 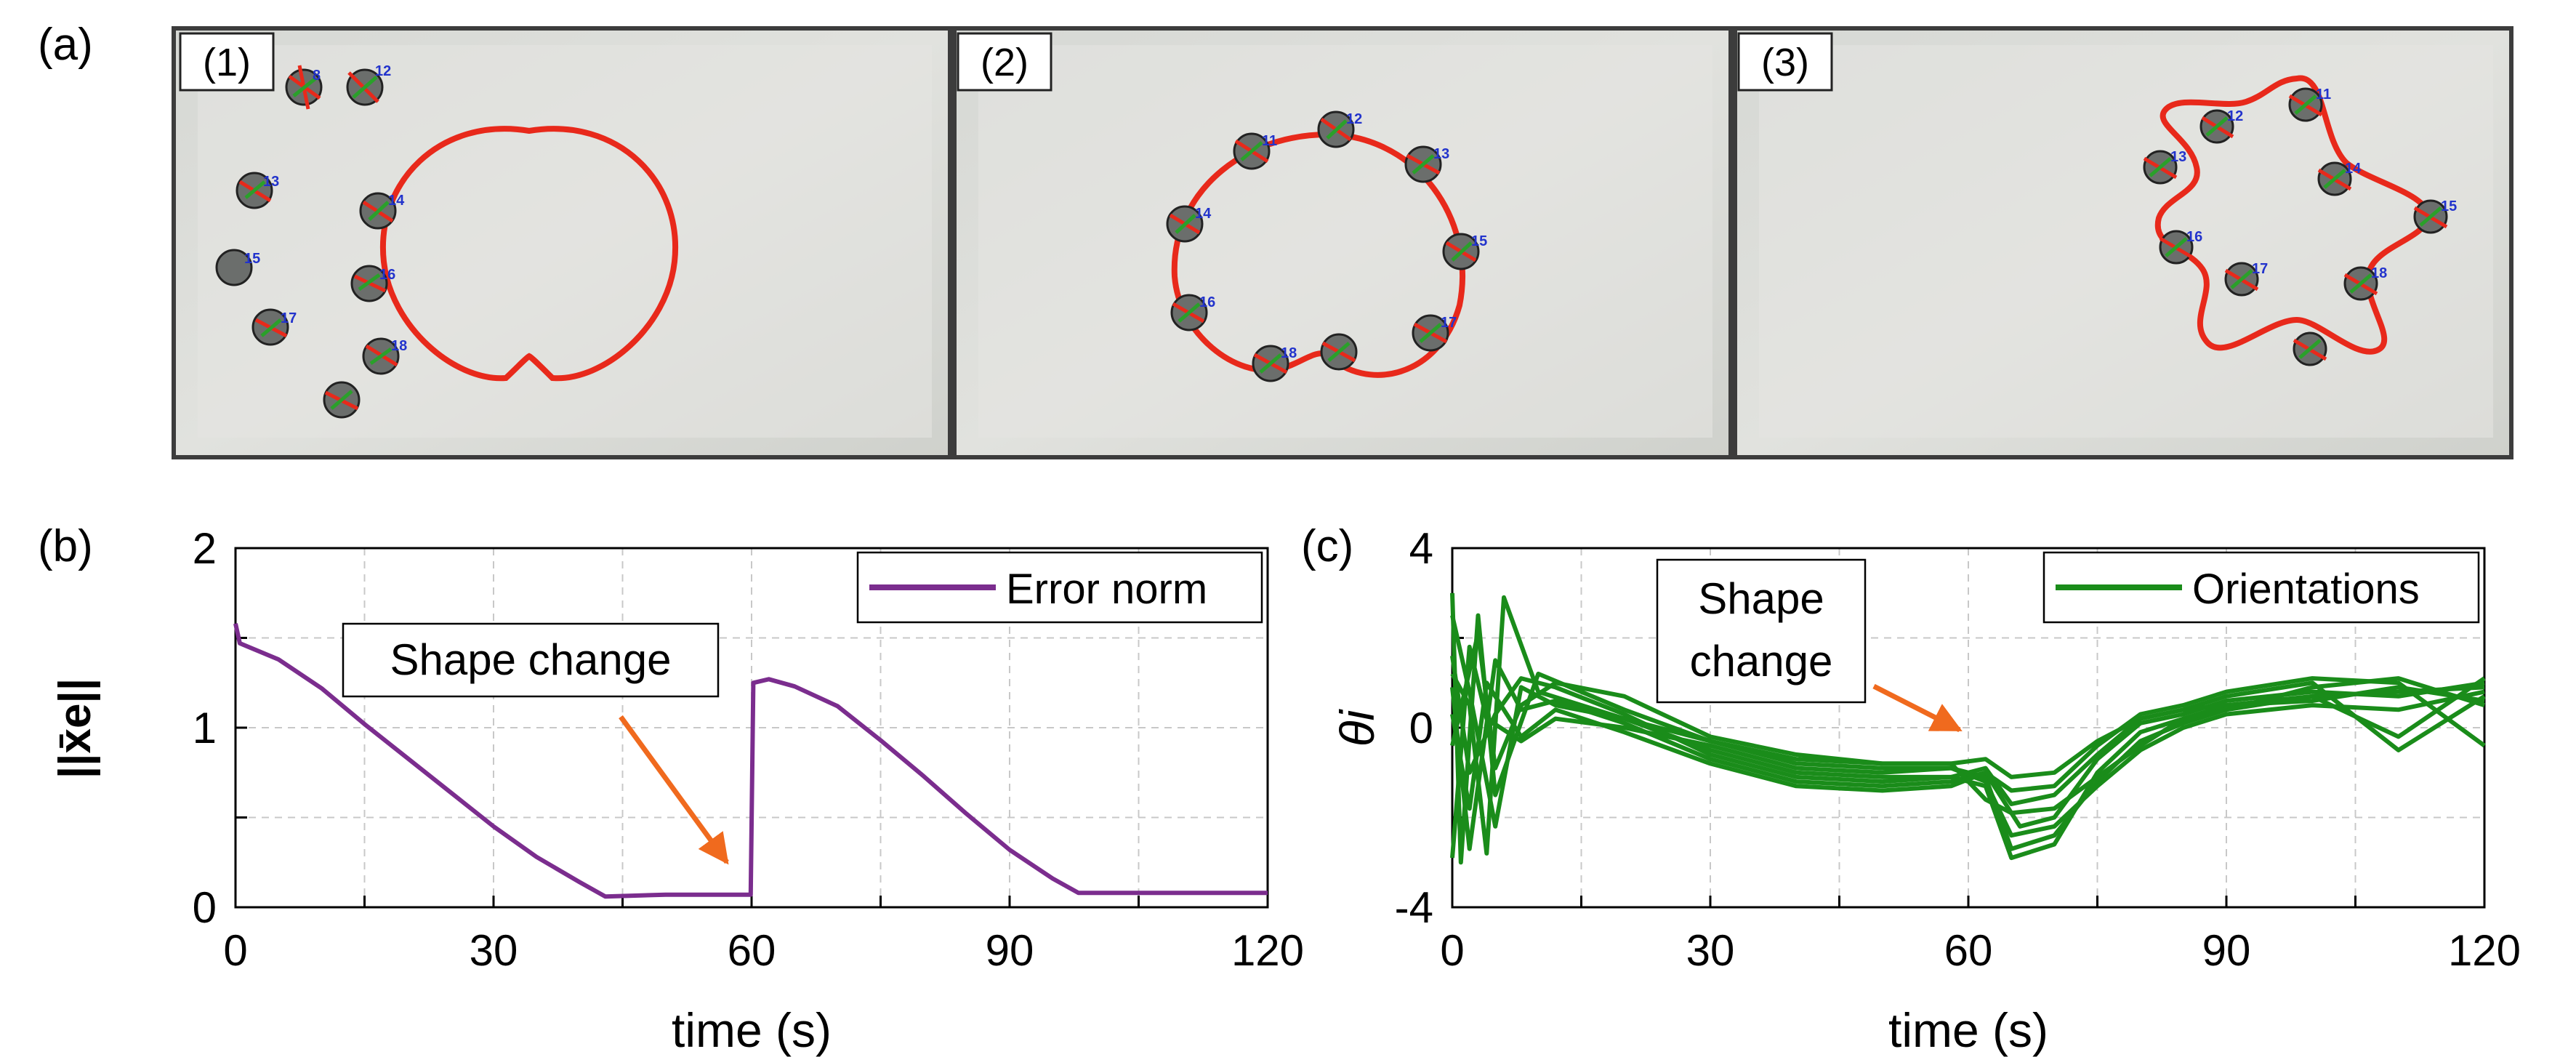 What do you see at coordinates (1421, 548) in the screenshot?
I see `chartC-ytick-label: 4` at bounding box center [1421, 548].